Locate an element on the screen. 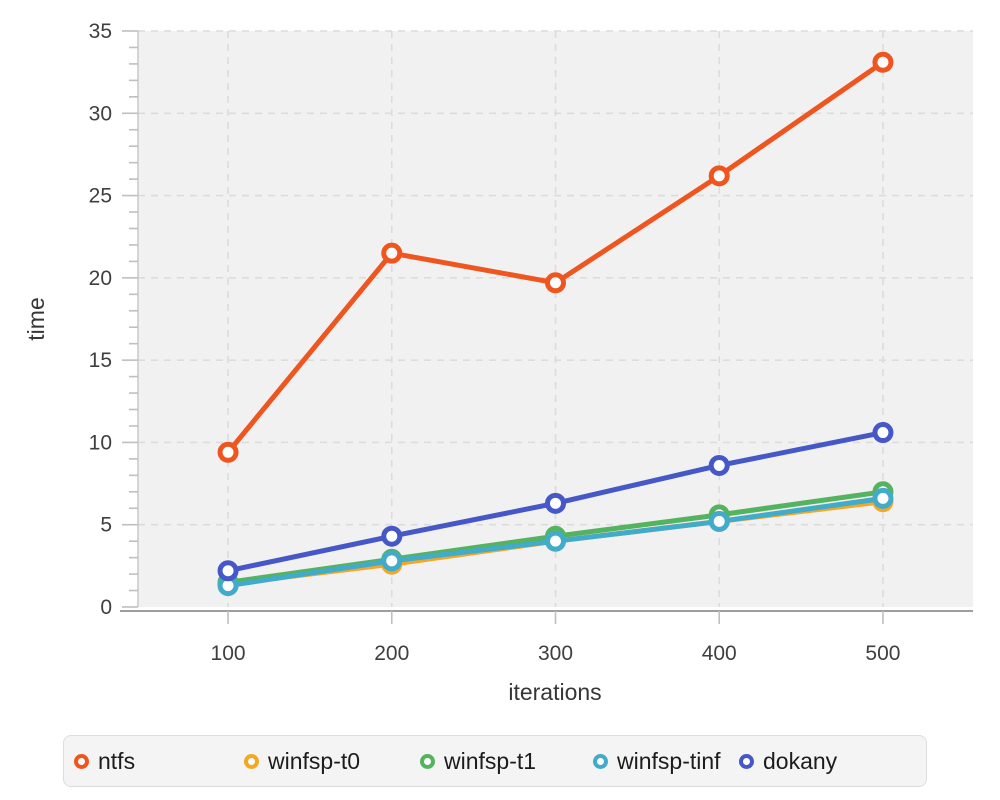 The image size is (1000, 800). y-tick-label: 0 is located at coordinates (106, 607).